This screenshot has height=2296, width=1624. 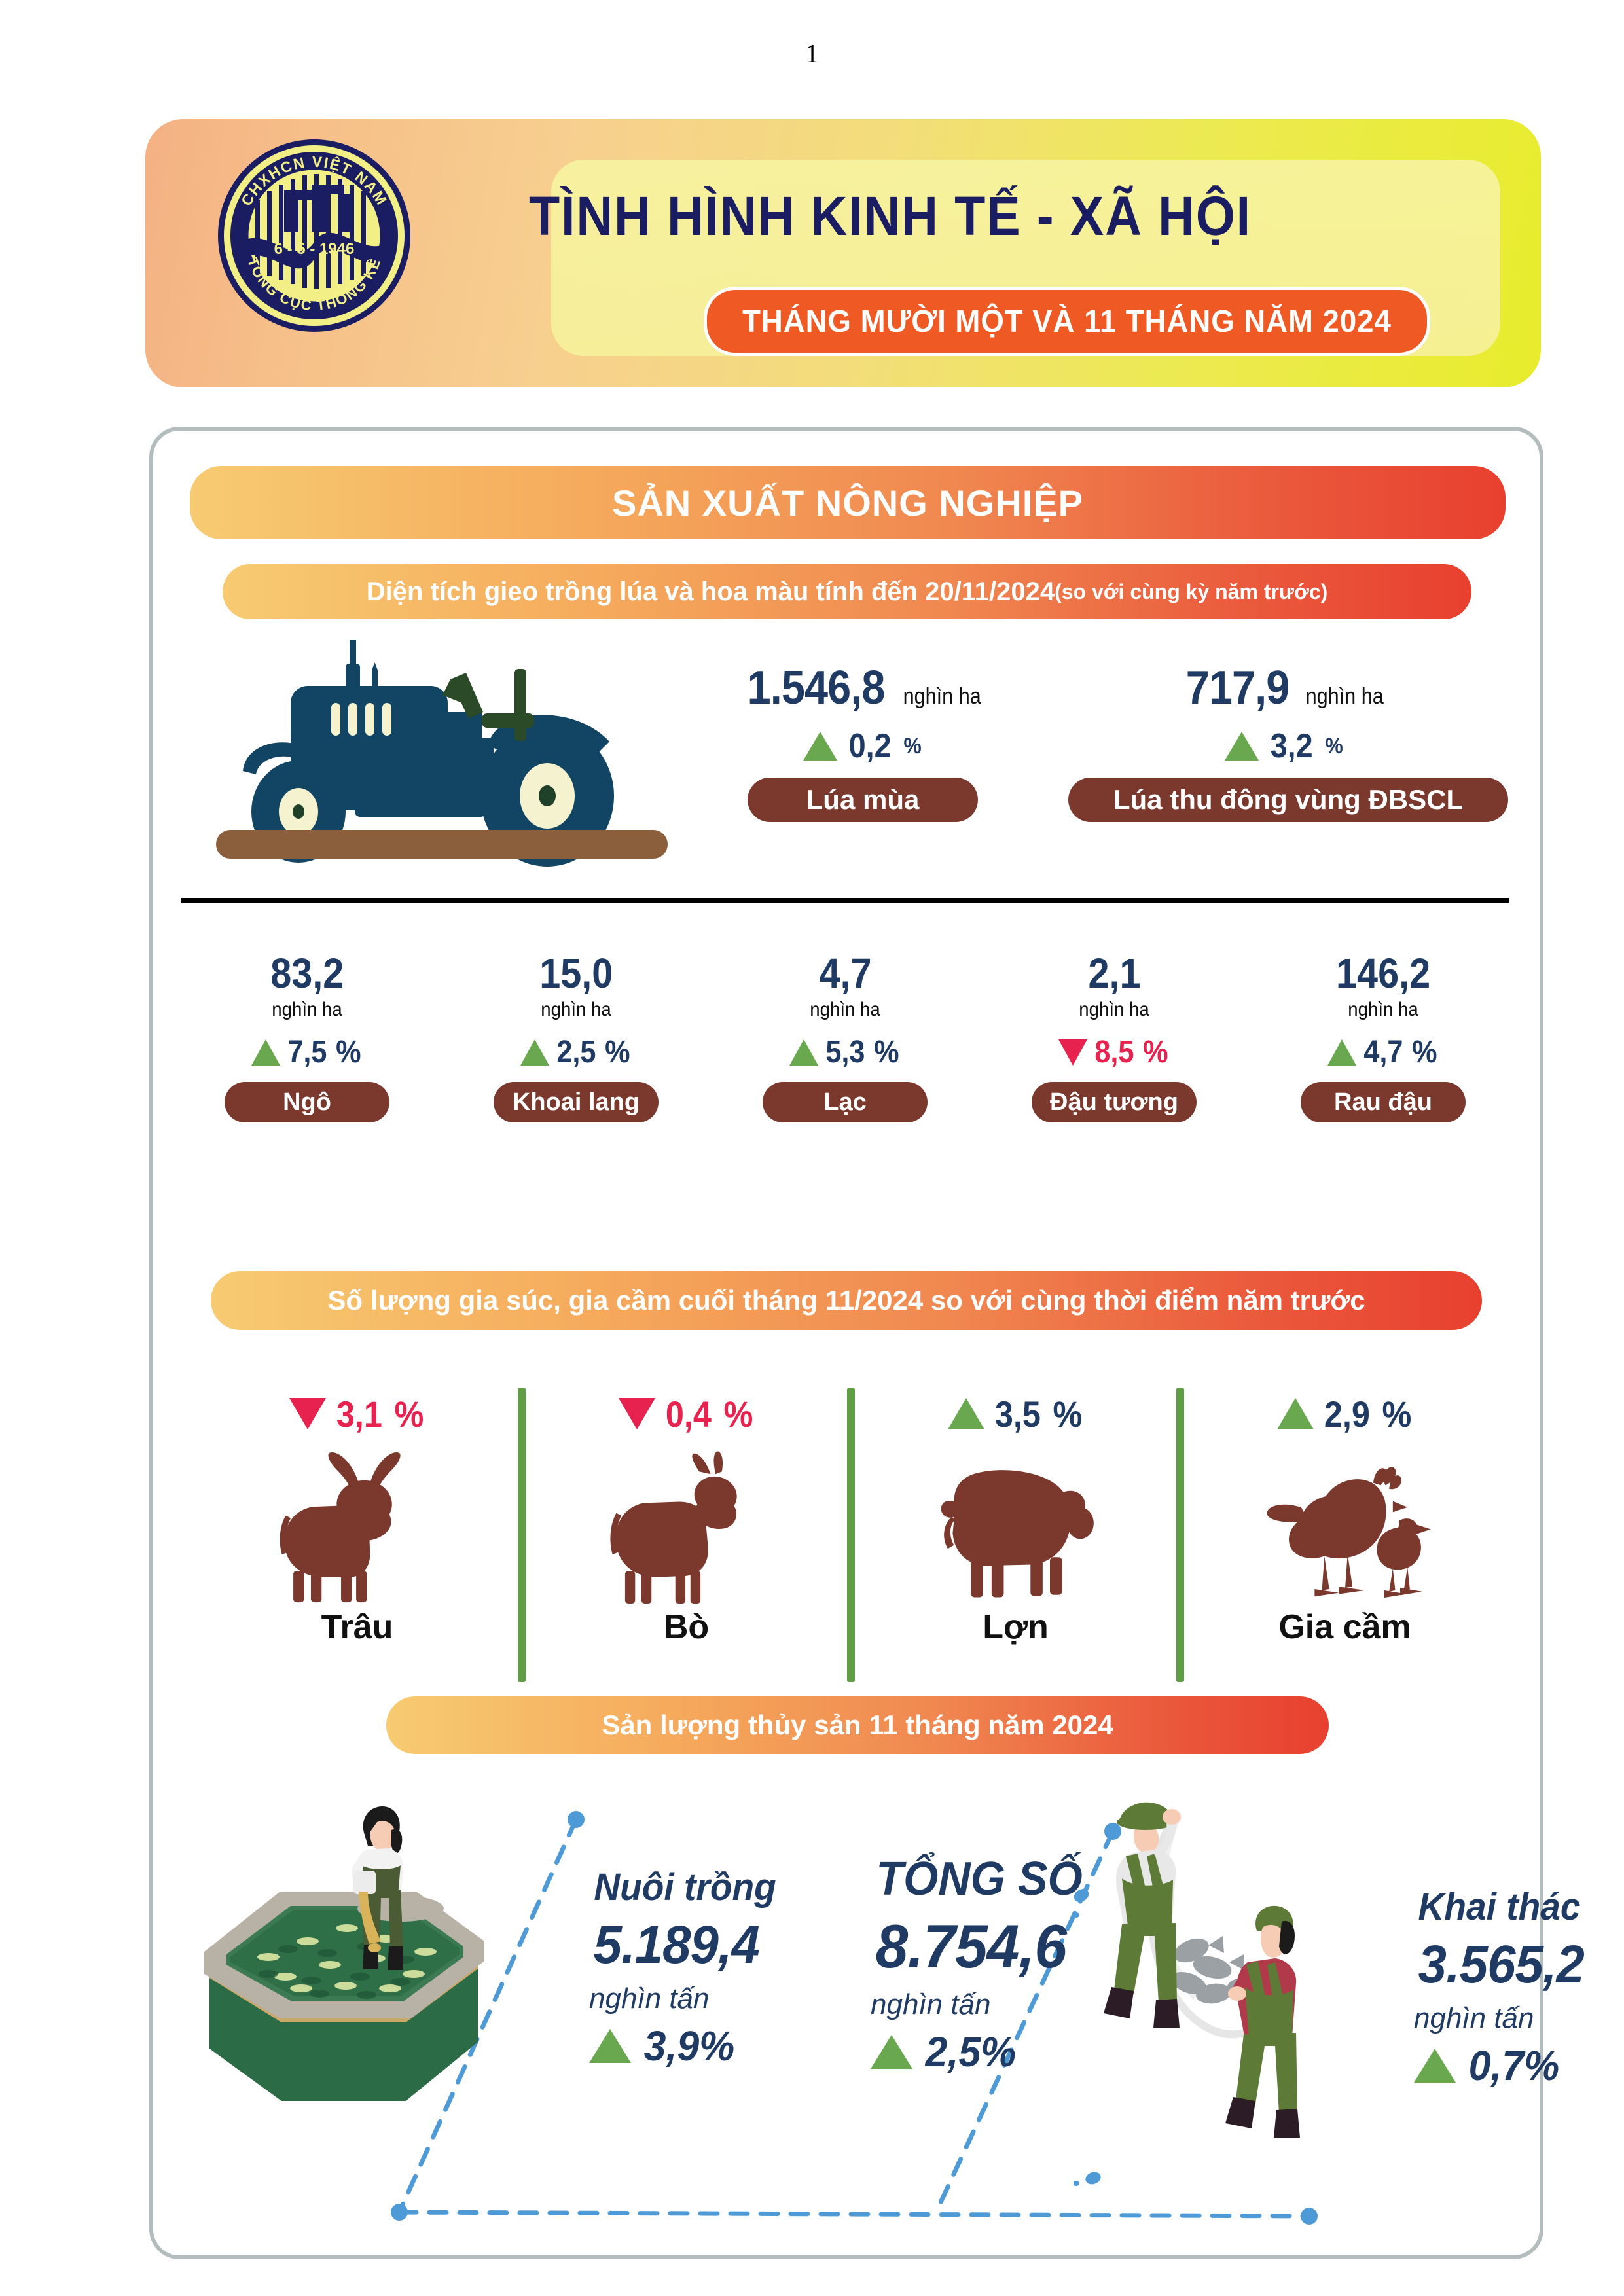 What do you see at coordinates (1016, 1522) in the screenshot?
I see `pig-icon` at bounding box center [1016, 1522].